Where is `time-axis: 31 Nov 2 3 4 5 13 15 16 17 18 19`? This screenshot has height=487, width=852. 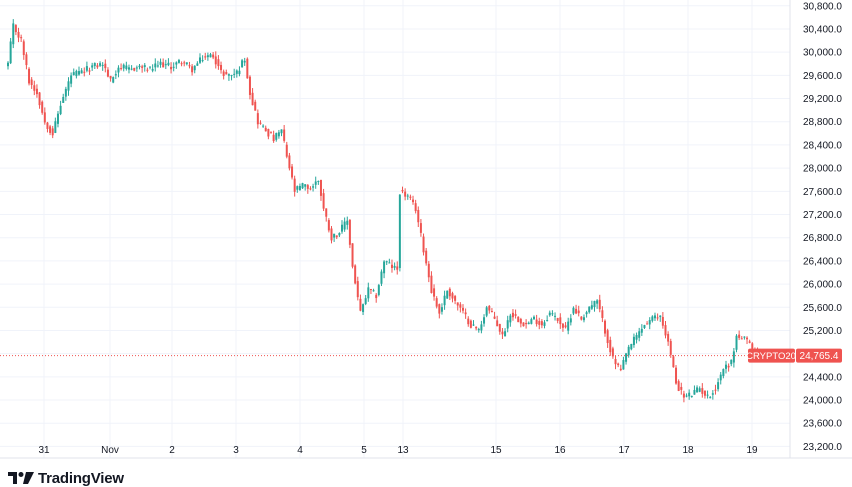
time-axis: 31 Nov 2 3 4 5 13 15 16 17 18 19 is located at coordinates (398, 450).